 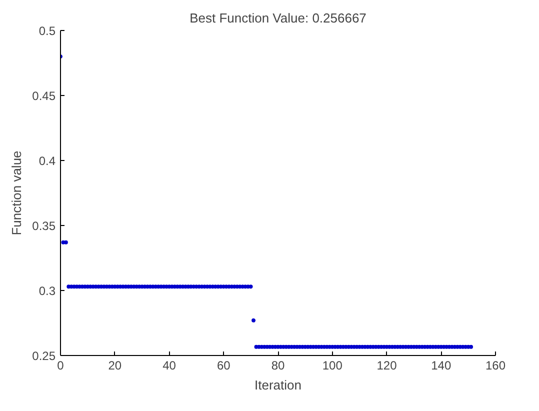 What do you see at coordinates (278, 18) in the screenshot?
I see `chart-title: Best Function Value: 0.256667` at bounding box center [278, 18].